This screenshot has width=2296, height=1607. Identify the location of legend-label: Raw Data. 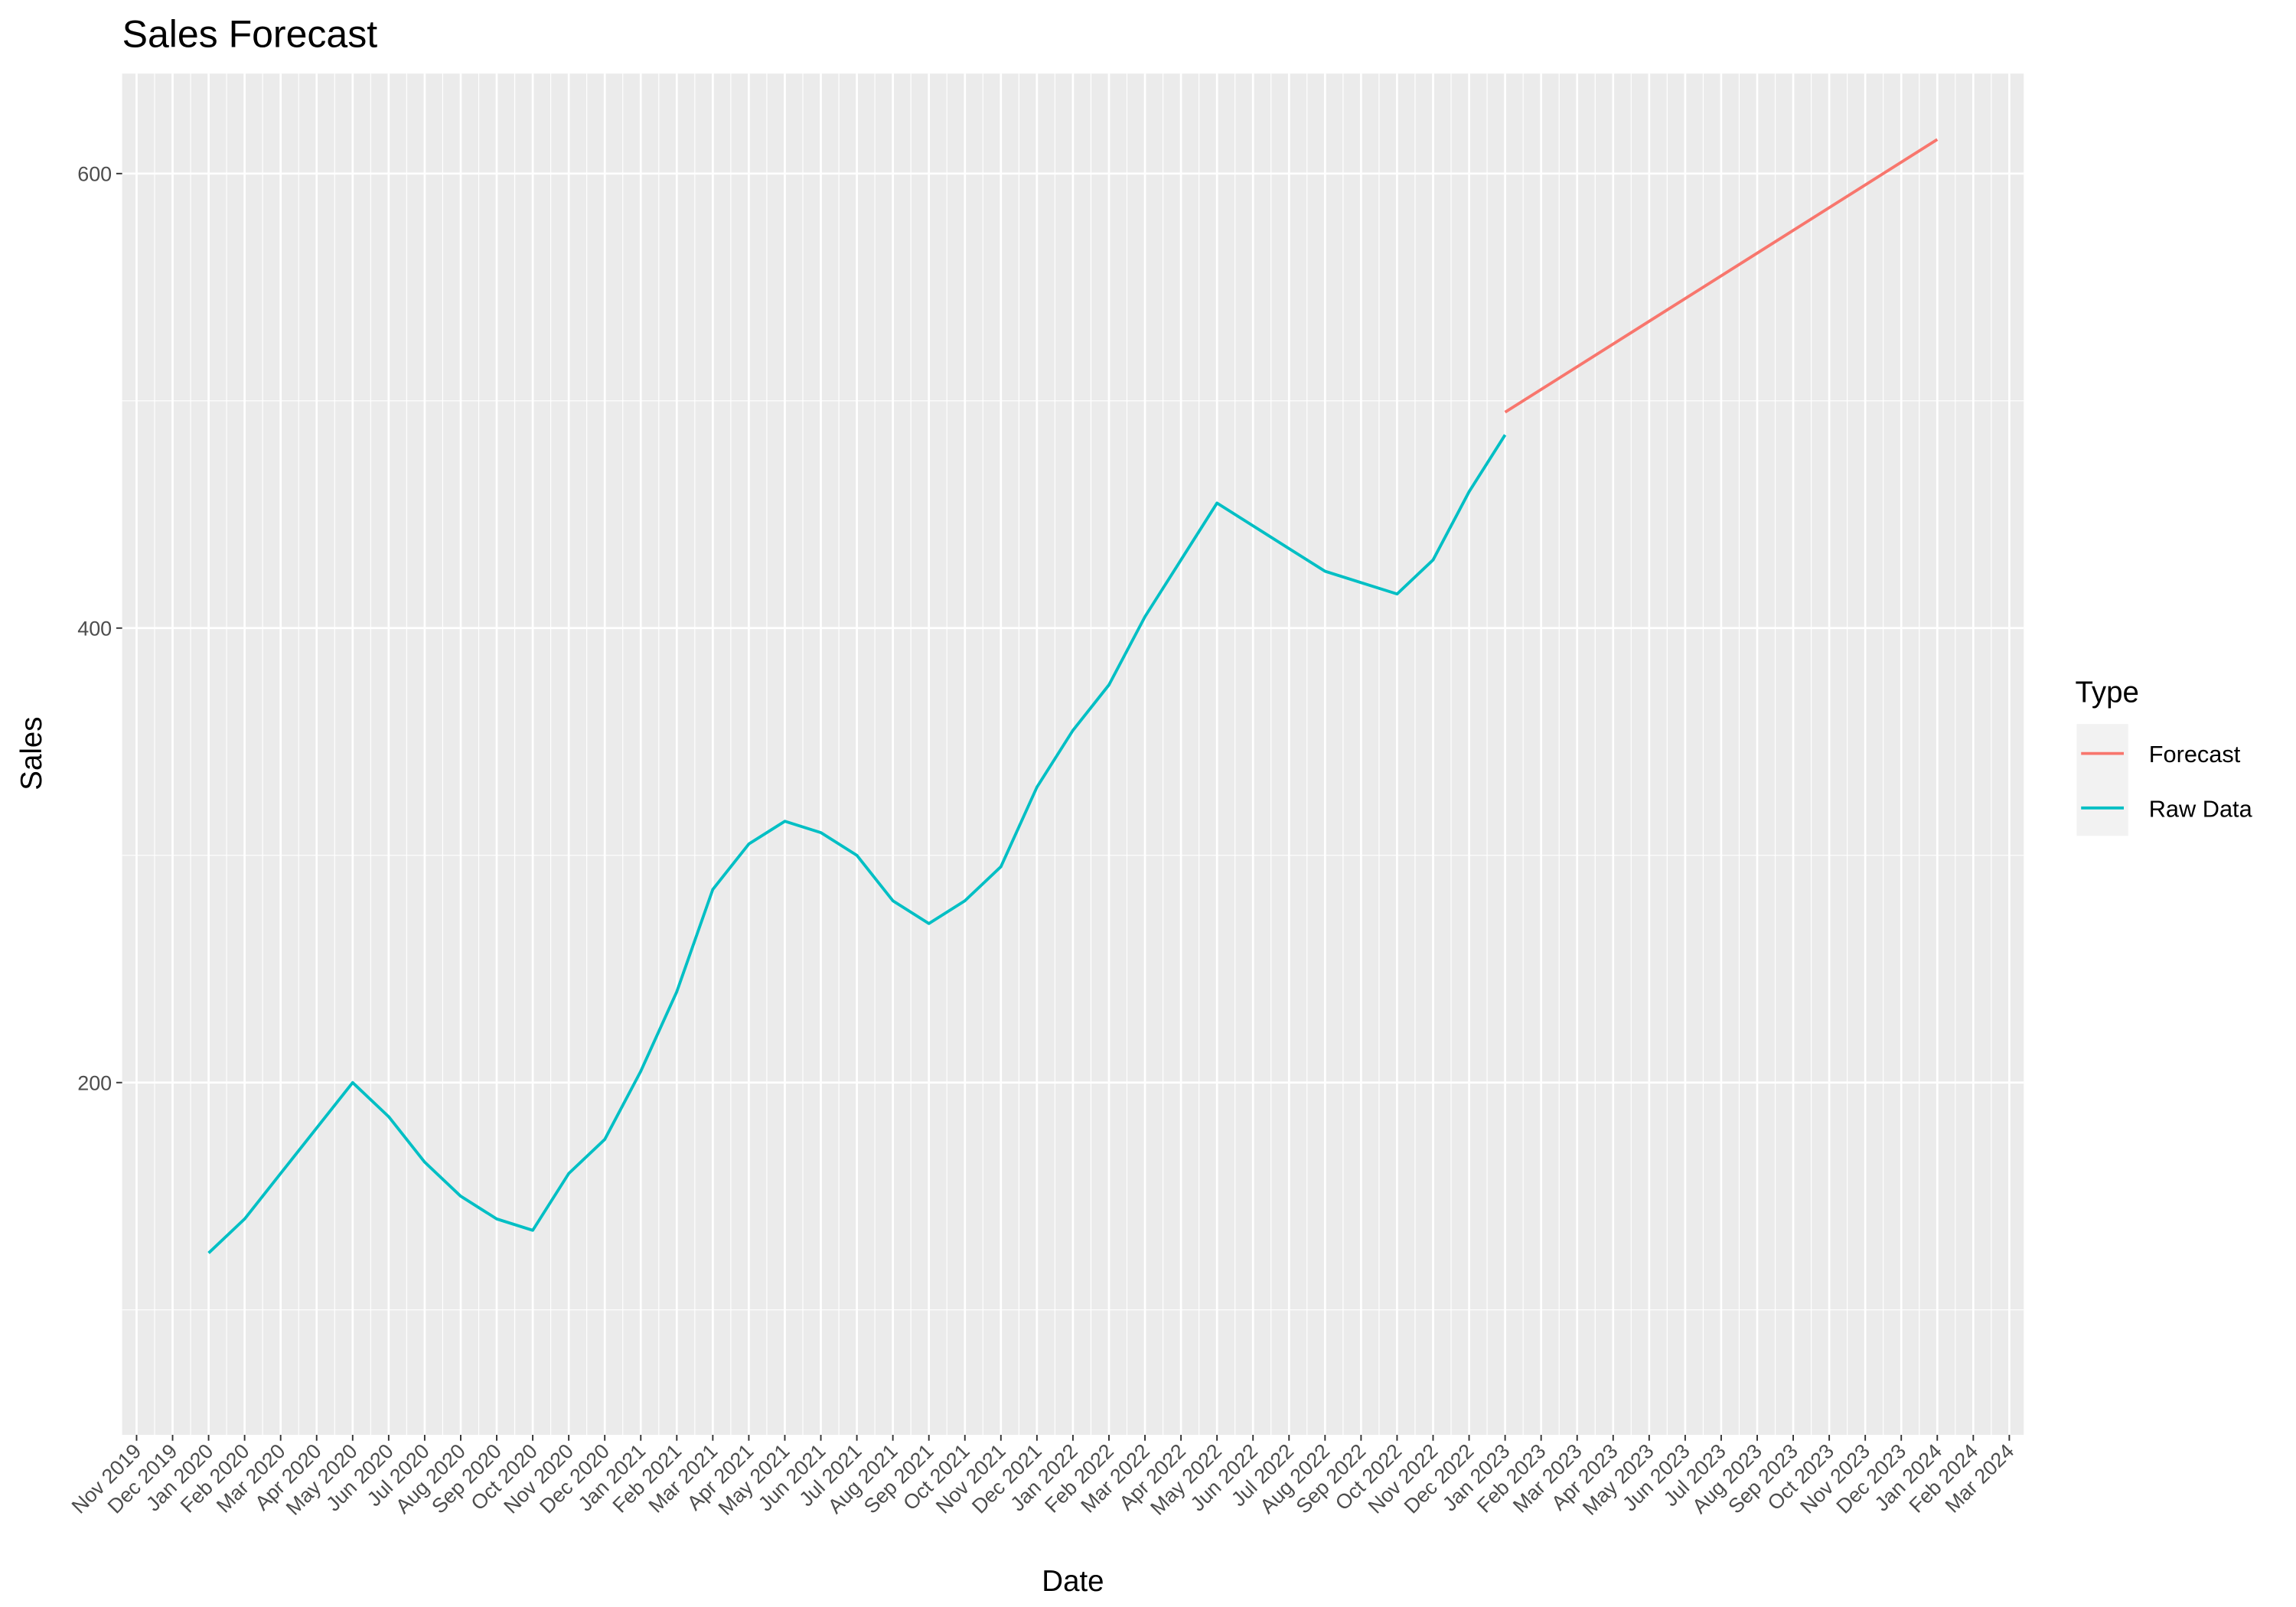
(2201, 808).